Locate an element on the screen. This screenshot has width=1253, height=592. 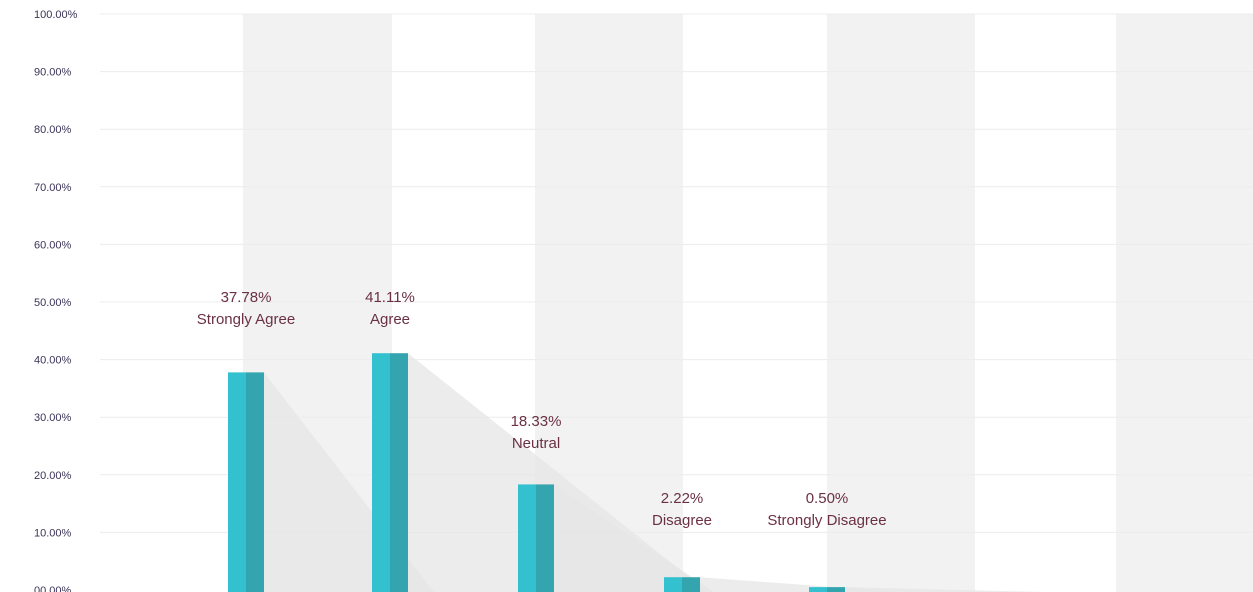
data-value-label: 41.11% is located at coordinates (390, 297).